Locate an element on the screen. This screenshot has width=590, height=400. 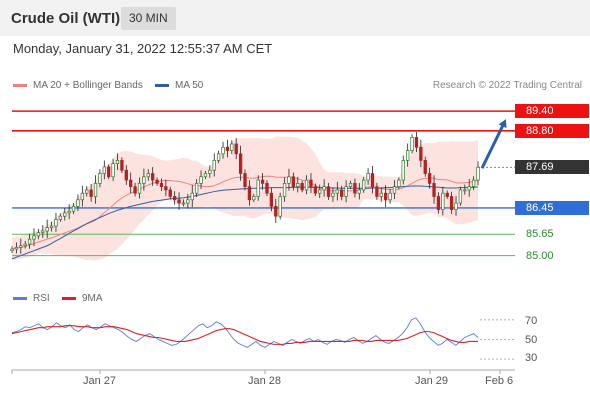
legend-ma50-label: MA 50 is located at coordinates (189, 85).